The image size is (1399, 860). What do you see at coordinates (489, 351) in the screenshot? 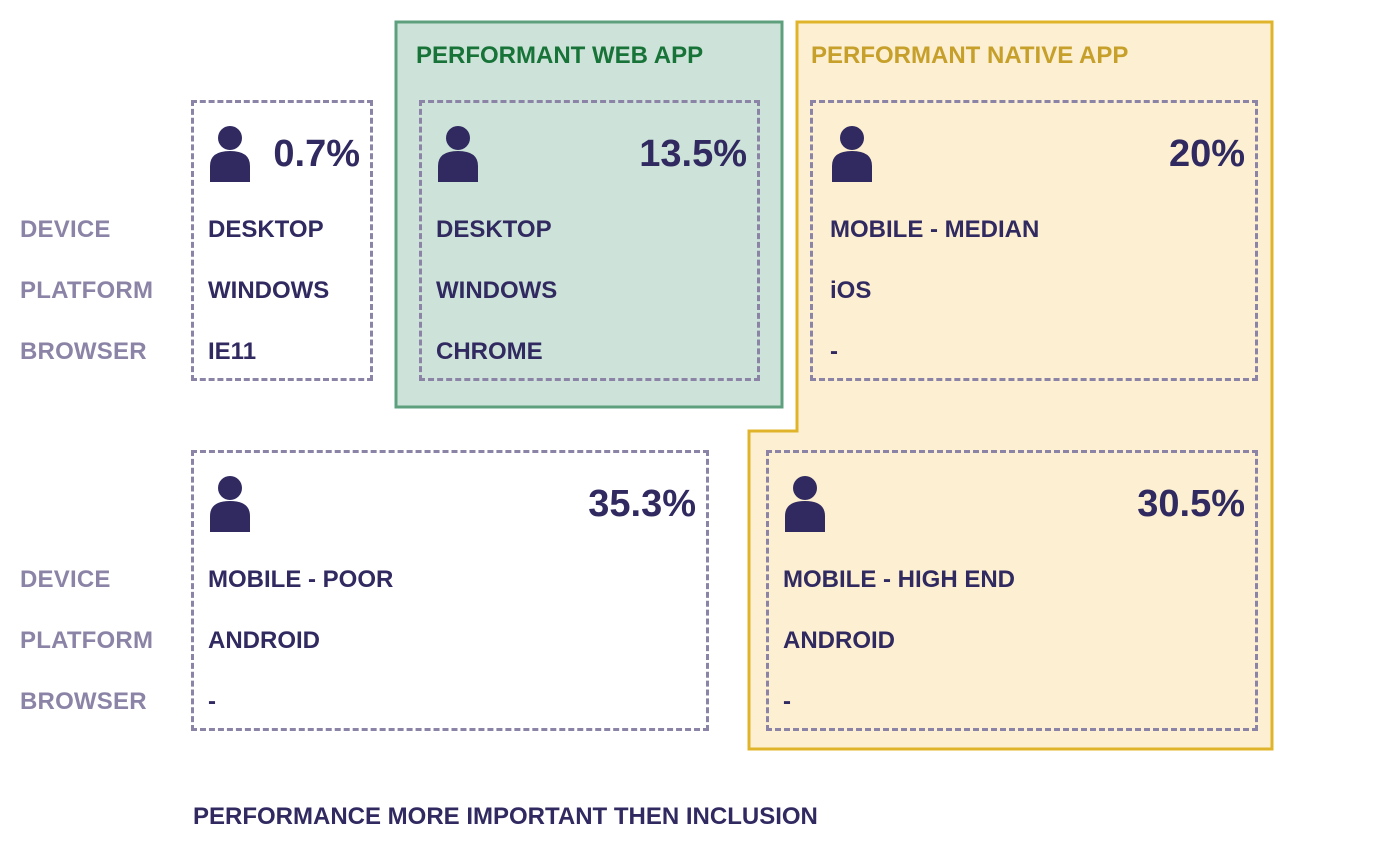
I see `segment-browser: CHROME` at bounding box center [489, 351].